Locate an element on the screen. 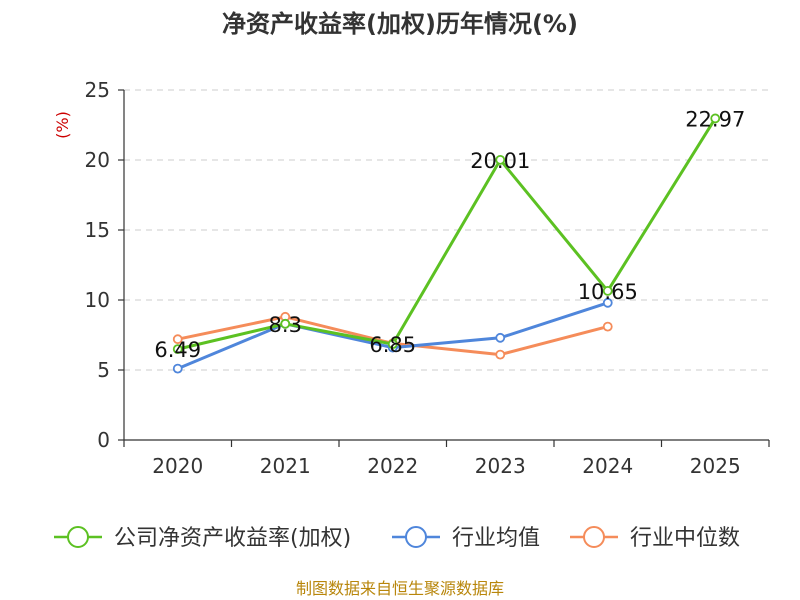  x-tick-label: 2022 is located at coordinates (392, 466).